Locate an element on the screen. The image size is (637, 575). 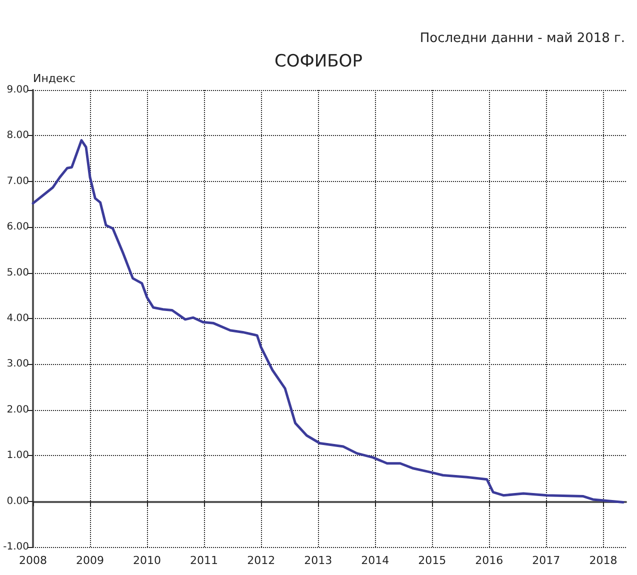
y-tick-label: 2.00 is located at coordinates (17, 410).